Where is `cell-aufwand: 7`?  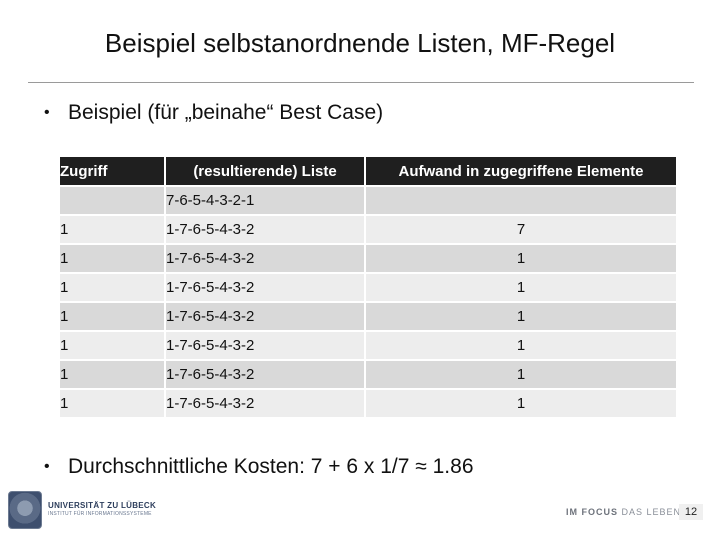 cell-aufwand: 7 is located at coordinates (521, 229).